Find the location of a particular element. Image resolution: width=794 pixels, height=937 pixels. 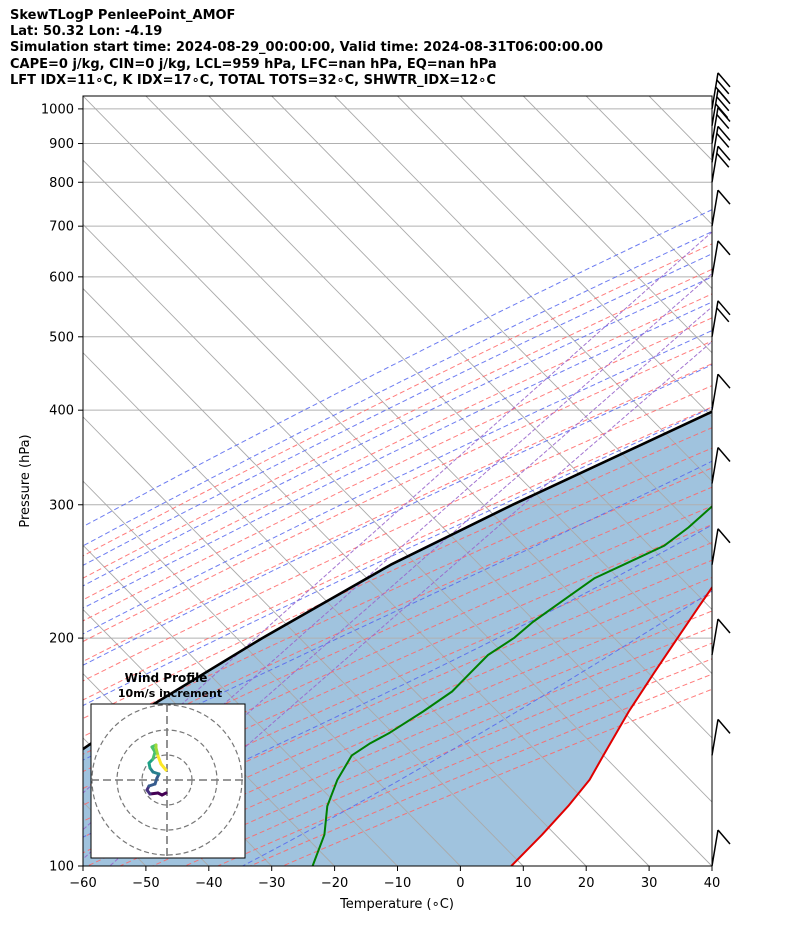

y-tick-label: 900 is located at coordinates (61, 144).